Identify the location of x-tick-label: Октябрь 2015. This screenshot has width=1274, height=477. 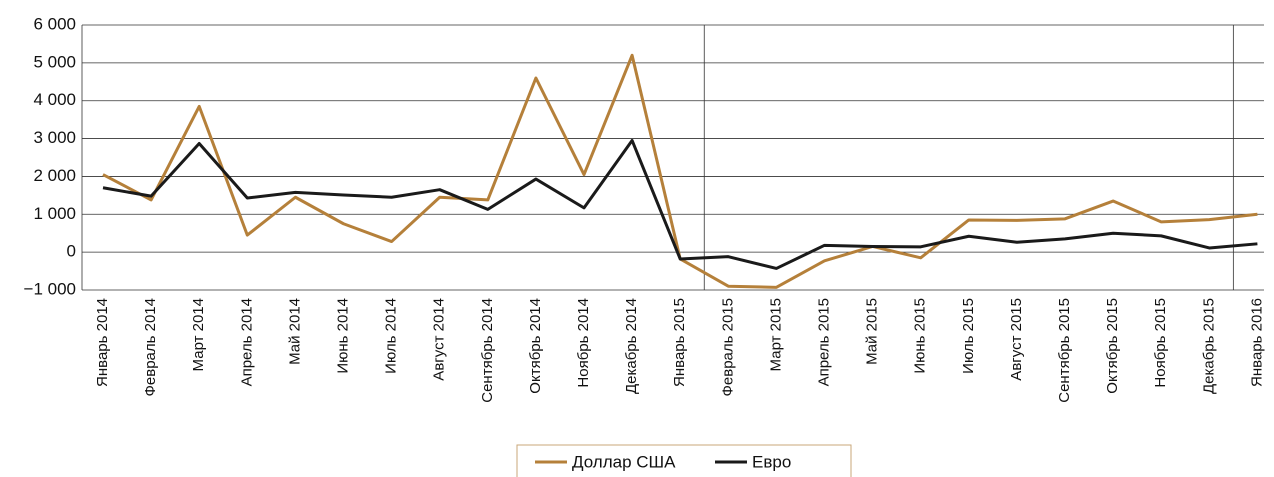
(1112, 346).